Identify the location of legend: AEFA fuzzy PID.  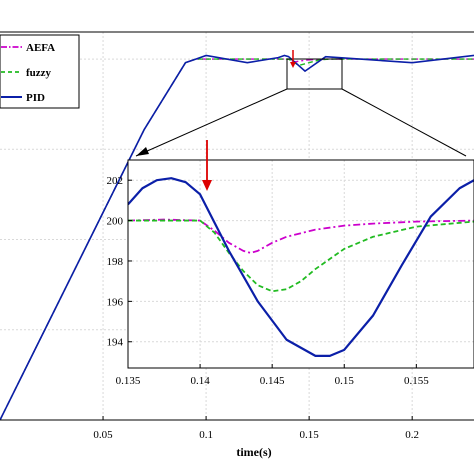
(40, 71).